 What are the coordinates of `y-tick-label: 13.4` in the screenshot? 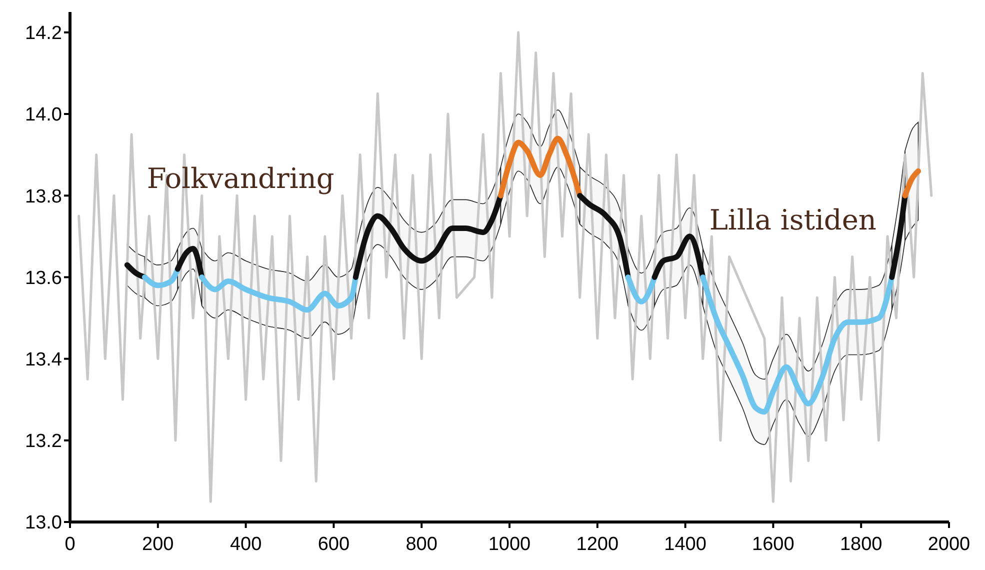 It's located at (43, 359).